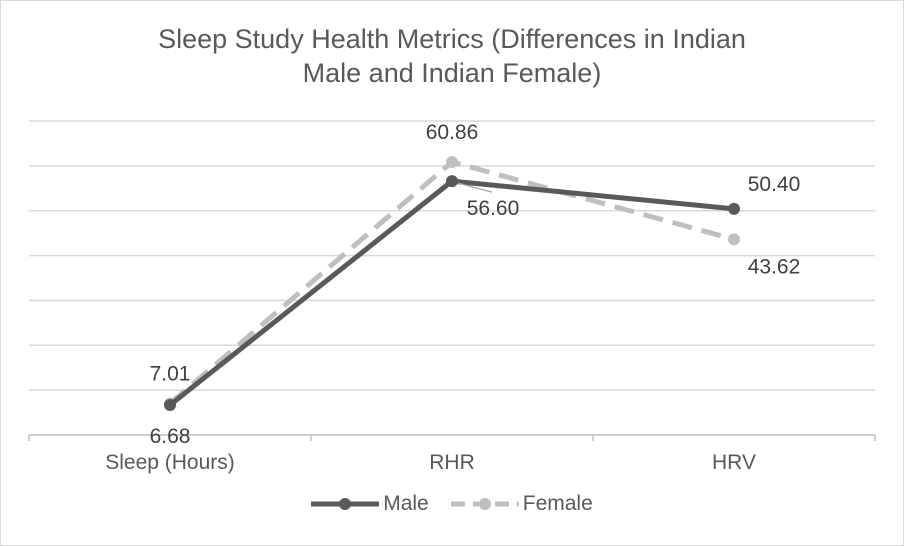 The image size is (904, 546). I want to click on x-tick-label: Sleep (Hours), so click(170, 462).